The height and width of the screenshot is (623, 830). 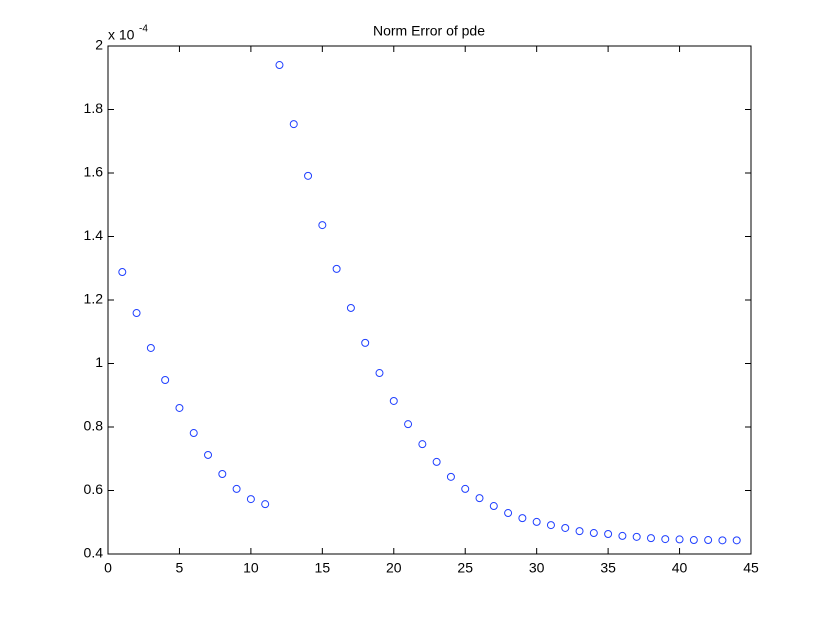 I want to click on y-tick-label: 0.8, so click(x=94, y=426).